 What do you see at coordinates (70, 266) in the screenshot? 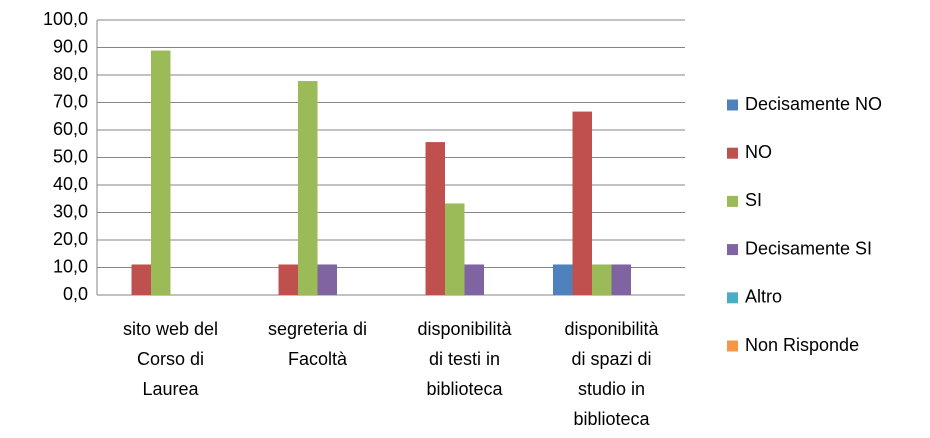
I see `y-tick-label: 10,0` at bounding box center [70, 266].